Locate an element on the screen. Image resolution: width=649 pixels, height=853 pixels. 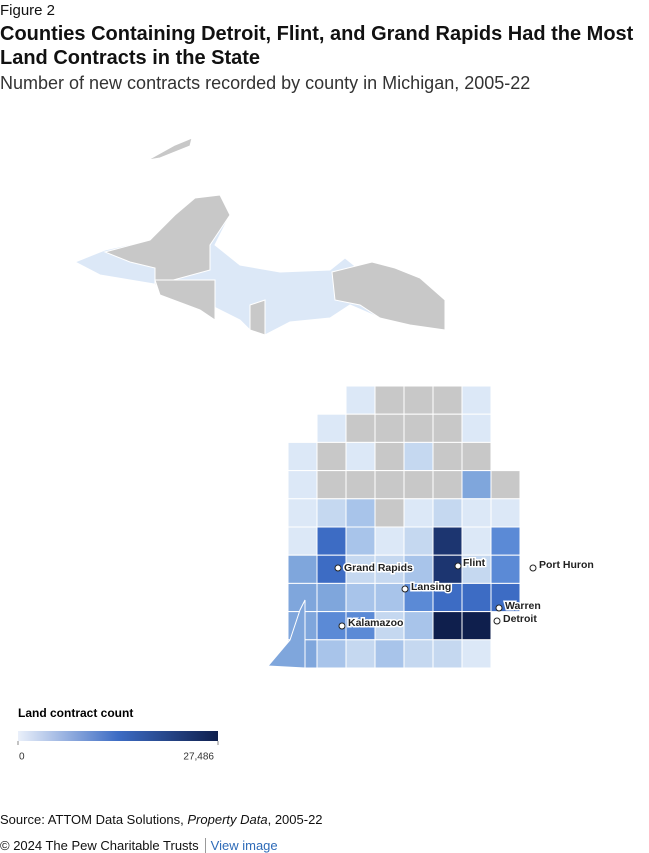
city-label: Kalamazoo is located at coordinates (375, 623).